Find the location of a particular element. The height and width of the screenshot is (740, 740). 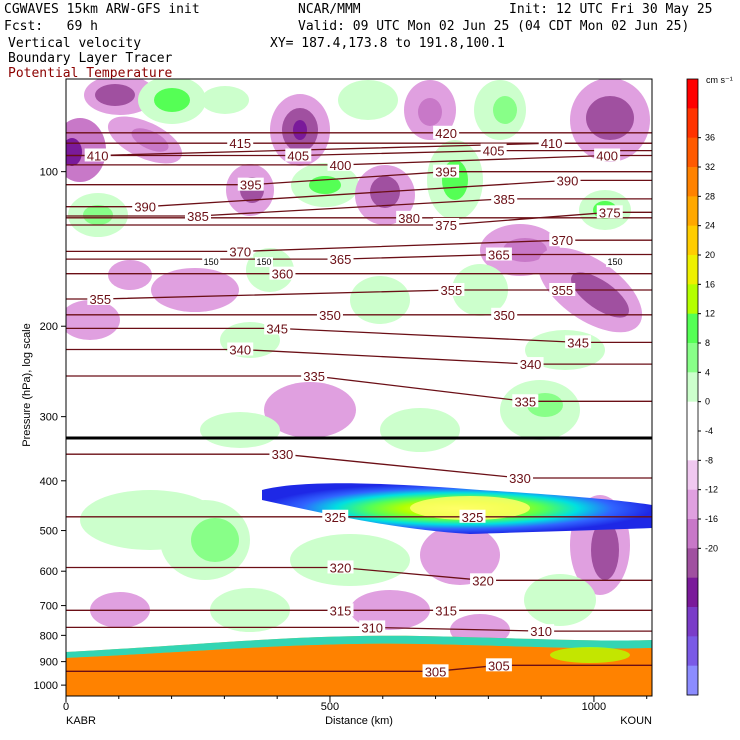

end-station-label: KOUN is located at coordinates (636, 721).